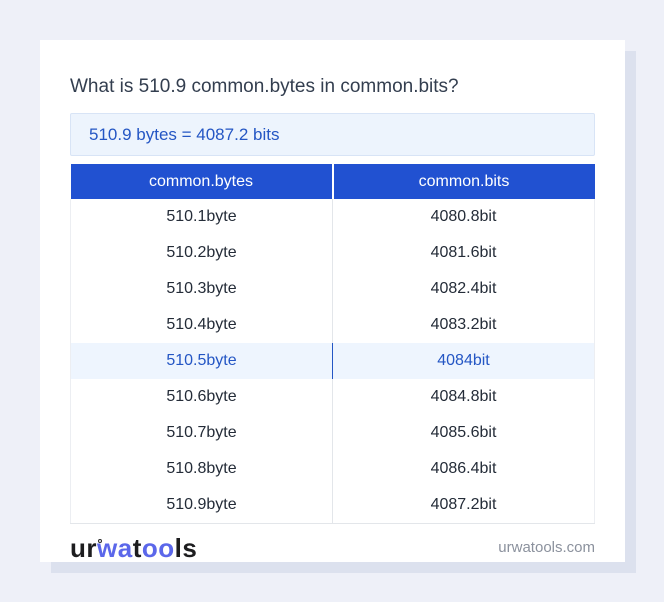 This screenshot has height=602, width=664. I want to click on site-url-text: urwatools.com, so click(546, 547).